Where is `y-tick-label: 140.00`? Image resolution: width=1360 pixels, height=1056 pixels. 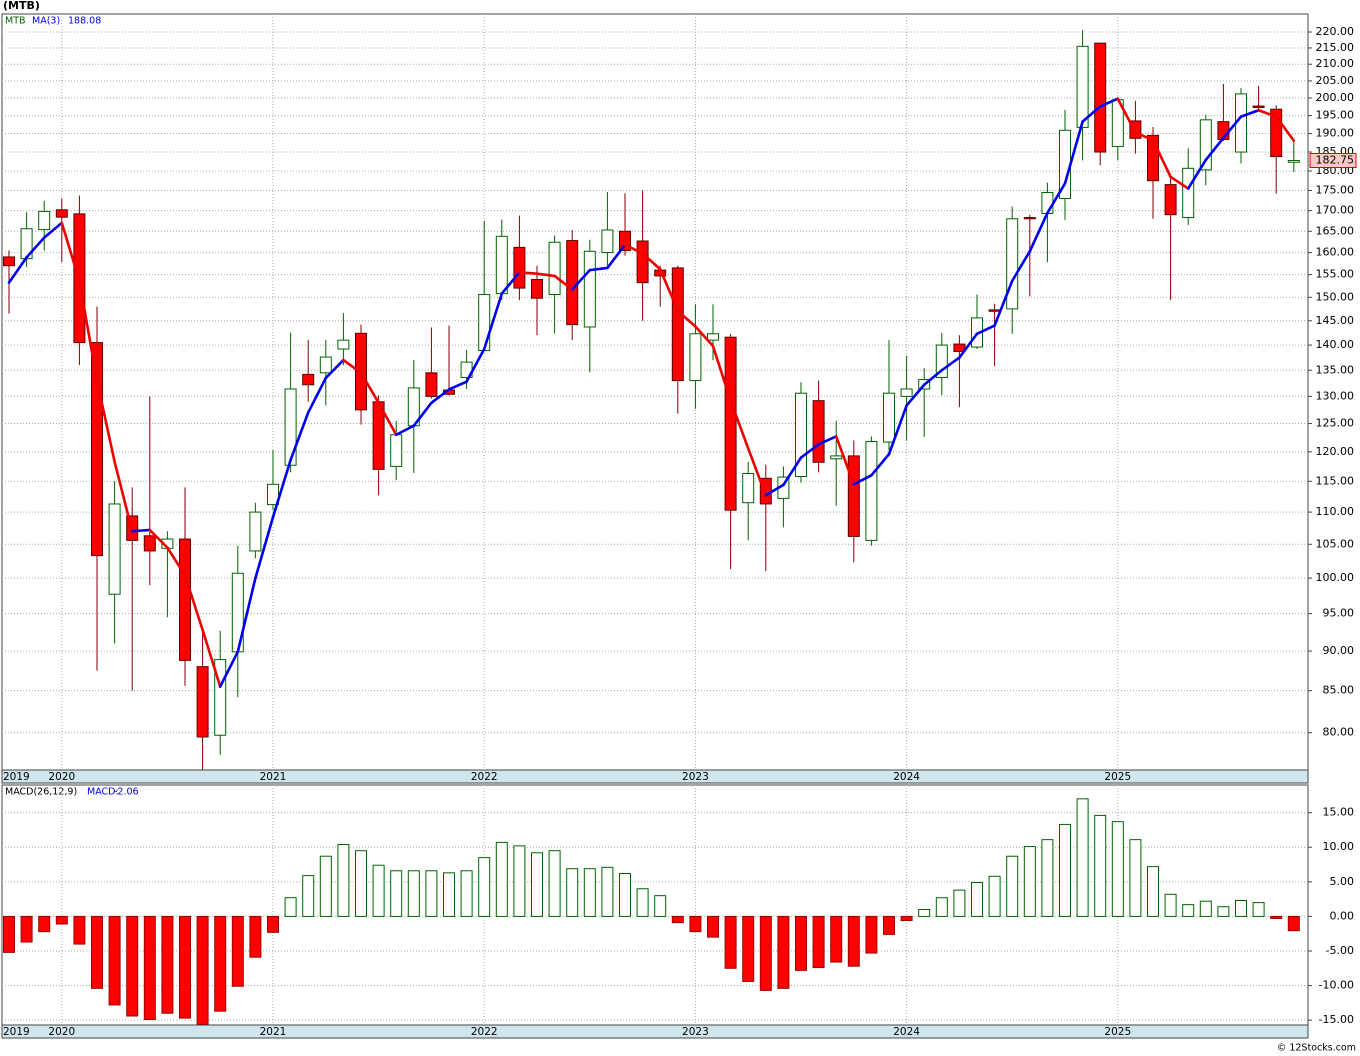 y-tick-label: 140.00 is located at coordinates (1335, 344).